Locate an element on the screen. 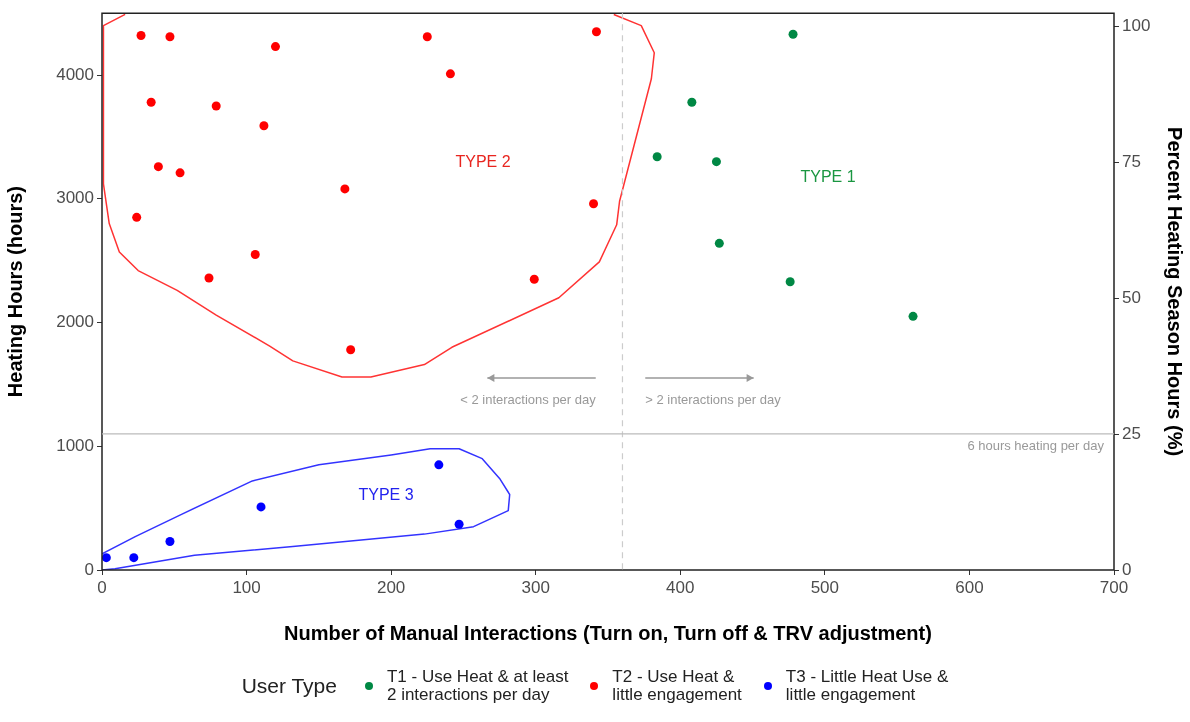 Image resolution: width=1190 pixels, height=722 pixels. annotation: TYPE 1 is located at coordinates (828, 177).